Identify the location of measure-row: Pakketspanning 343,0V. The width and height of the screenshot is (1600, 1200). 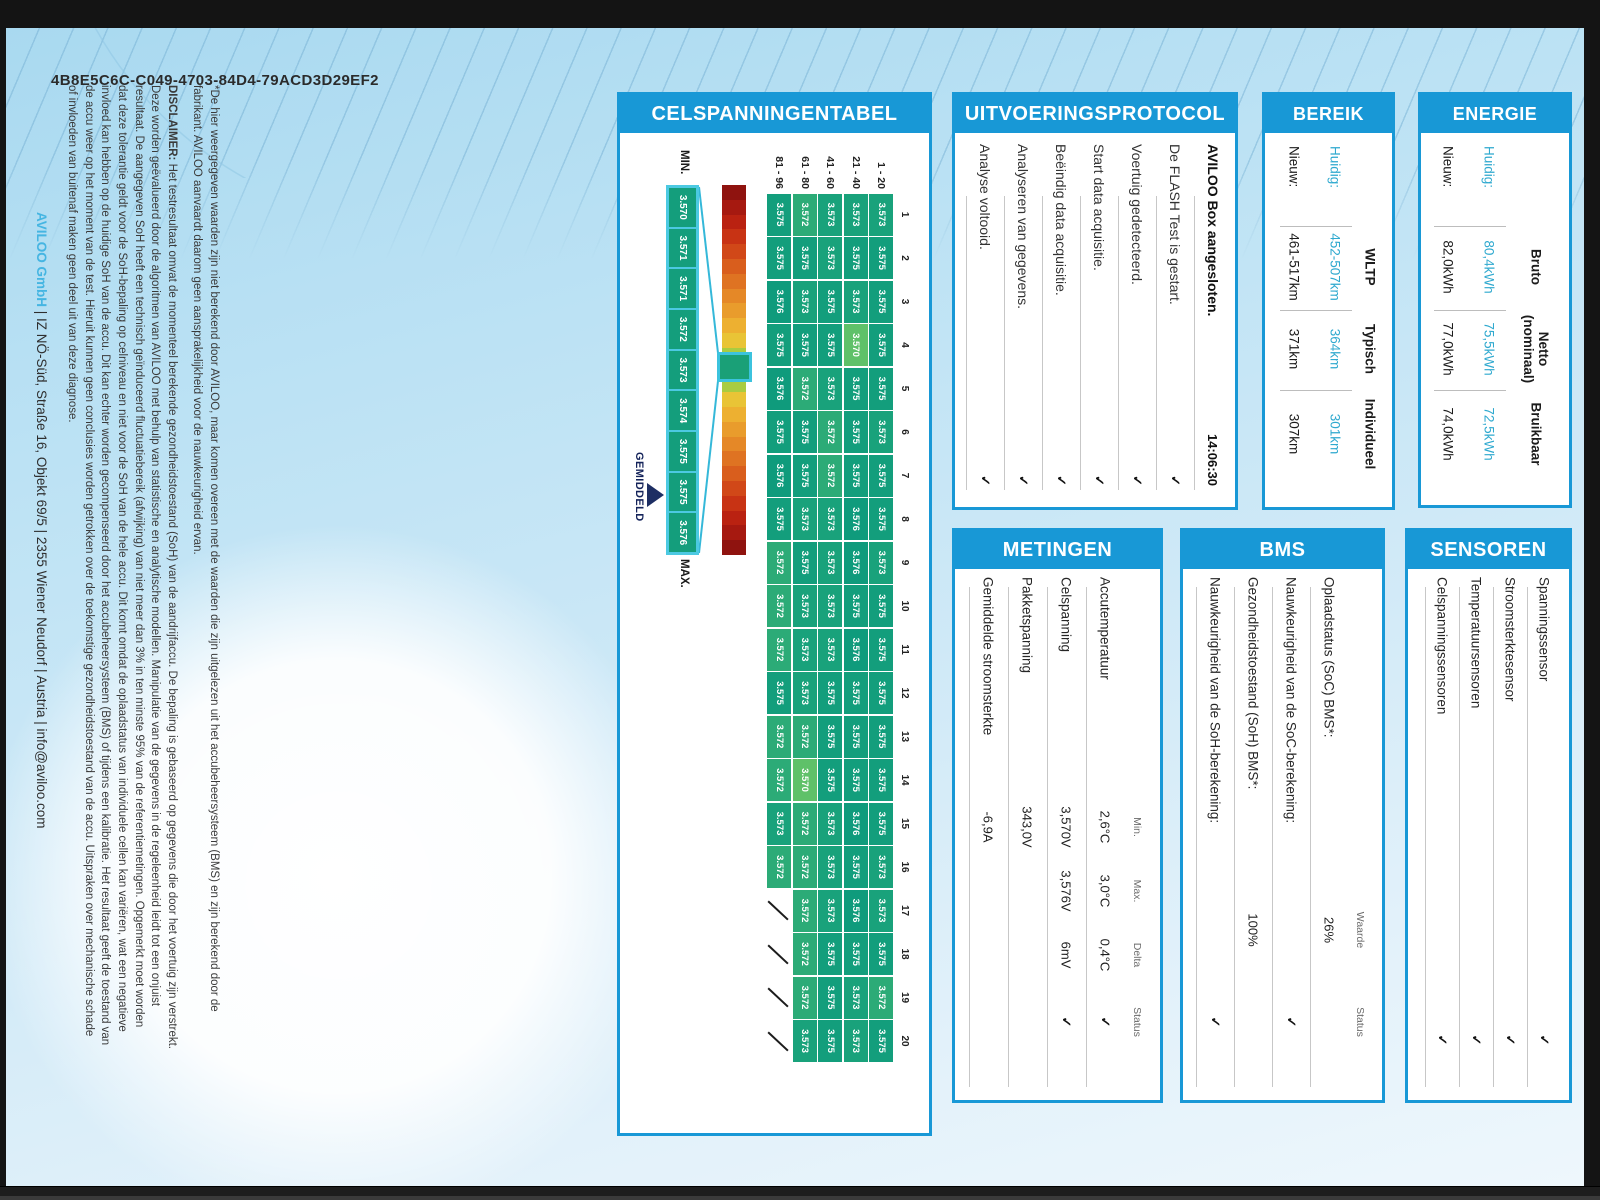
(1027, 834).